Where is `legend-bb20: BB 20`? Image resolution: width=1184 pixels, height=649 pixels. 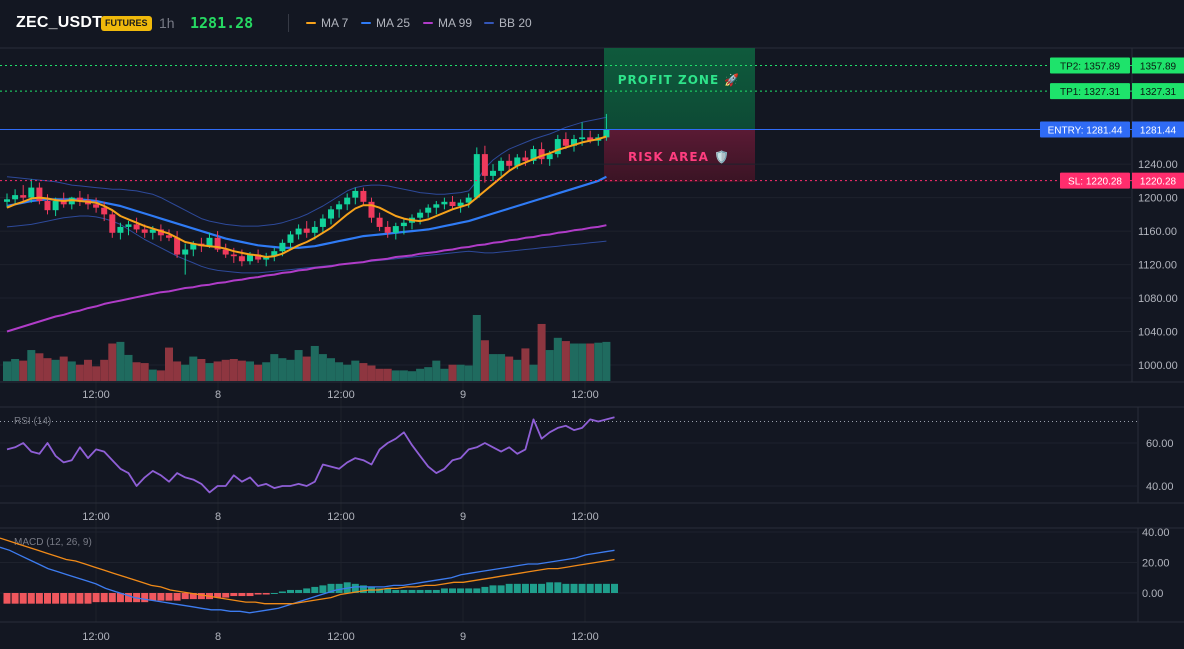 legend-bb20: BB 20 is located at coordinates (508, 23).